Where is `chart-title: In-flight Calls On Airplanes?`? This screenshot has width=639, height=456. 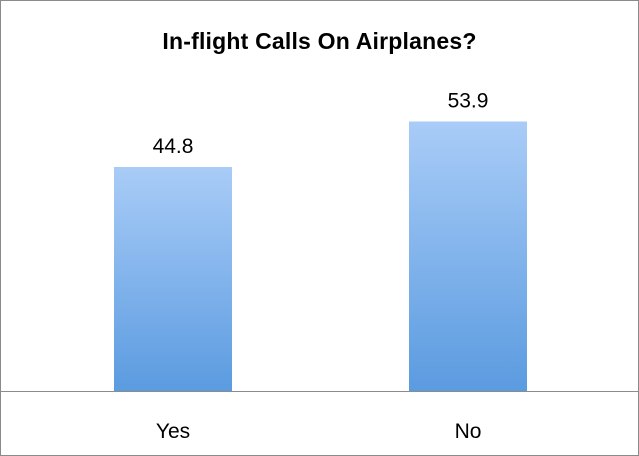
chart-title: In-flight Calls On Airplanes? is located at coordinates (319, 41).